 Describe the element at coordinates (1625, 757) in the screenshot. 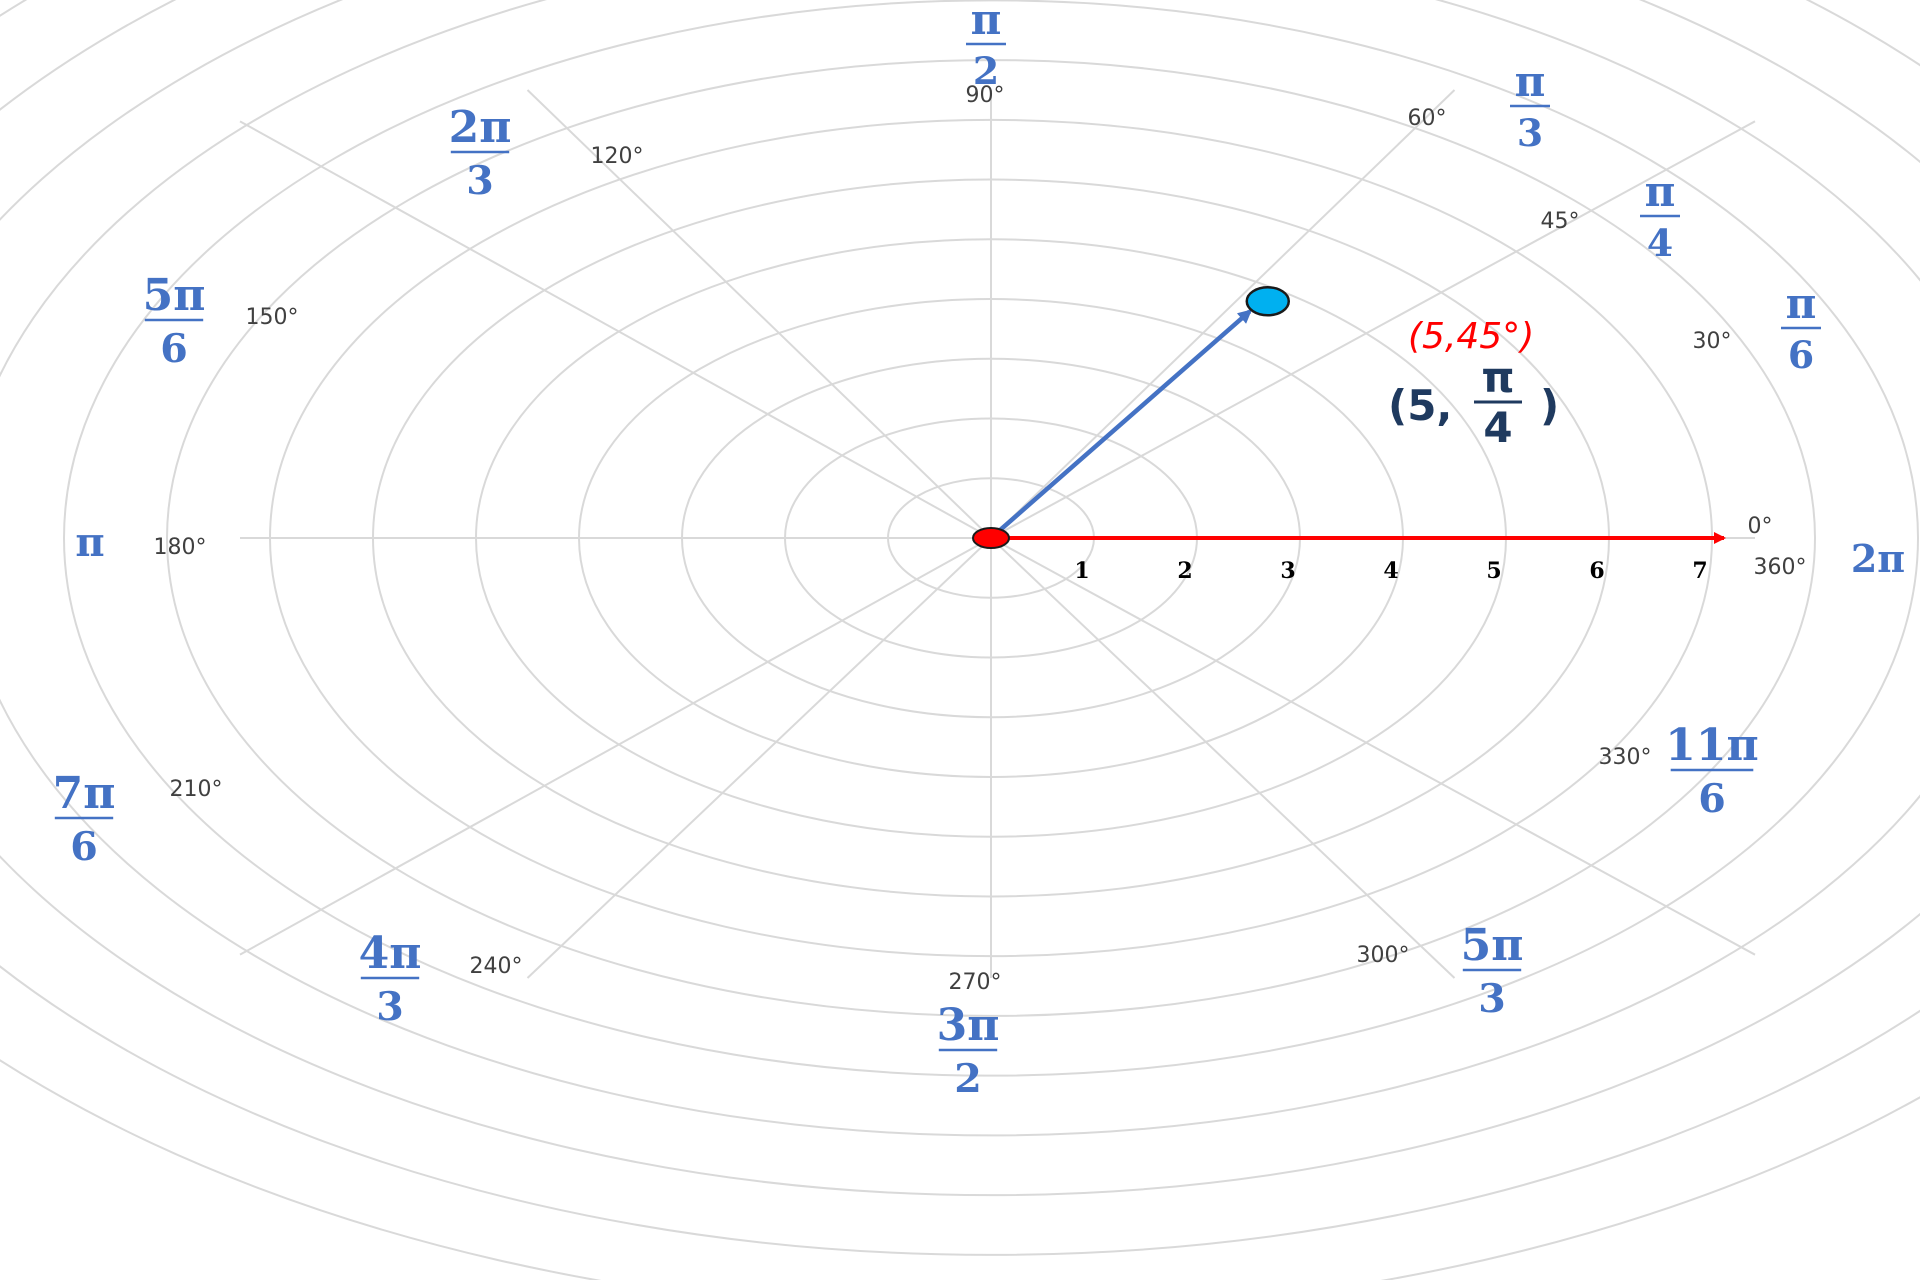

I see `degree-label-330: 330°` at that location.